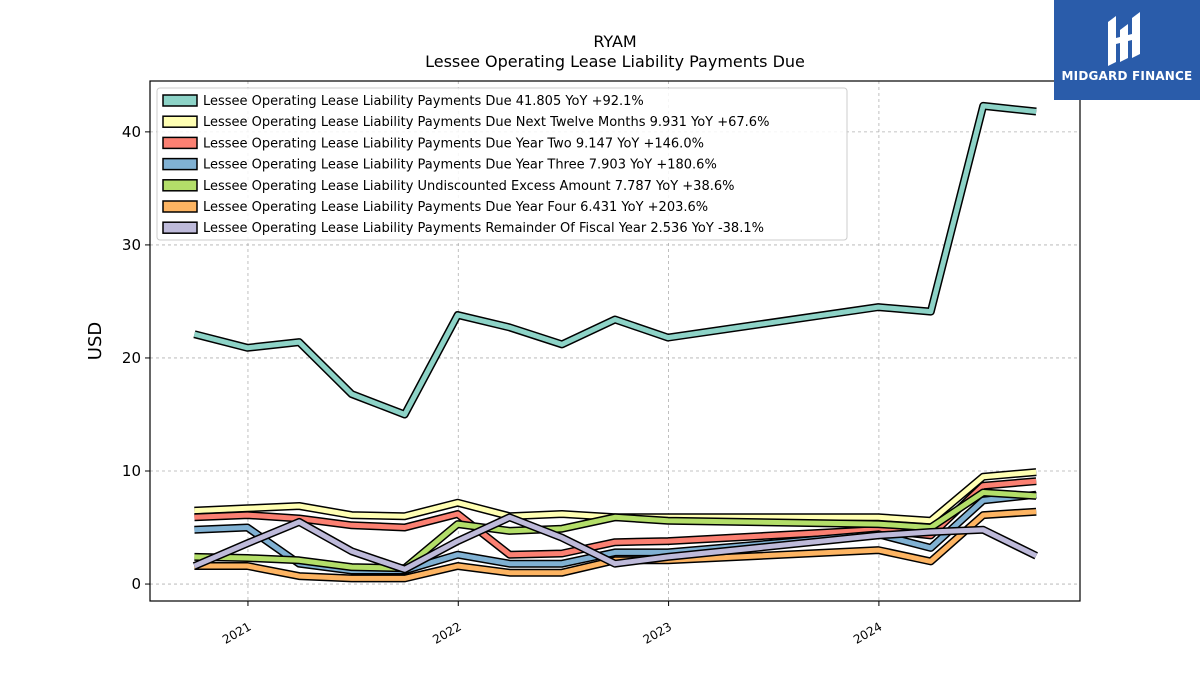  I want to click on y-tick-label: 40, so click(131, 132).